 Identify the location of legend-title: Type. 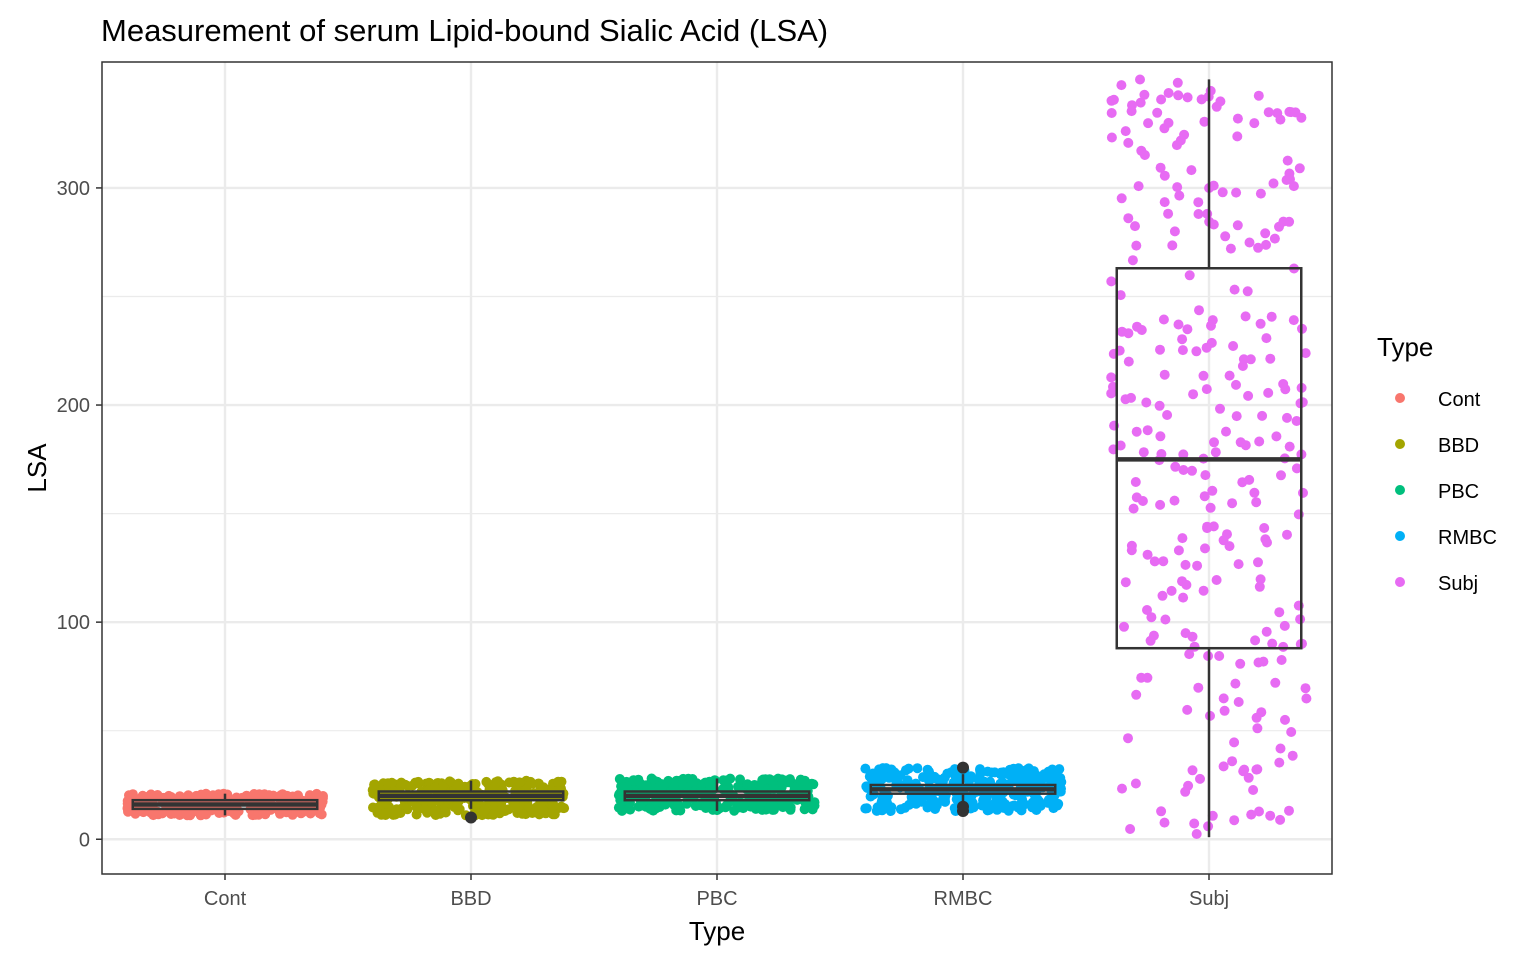
(1405, 347).